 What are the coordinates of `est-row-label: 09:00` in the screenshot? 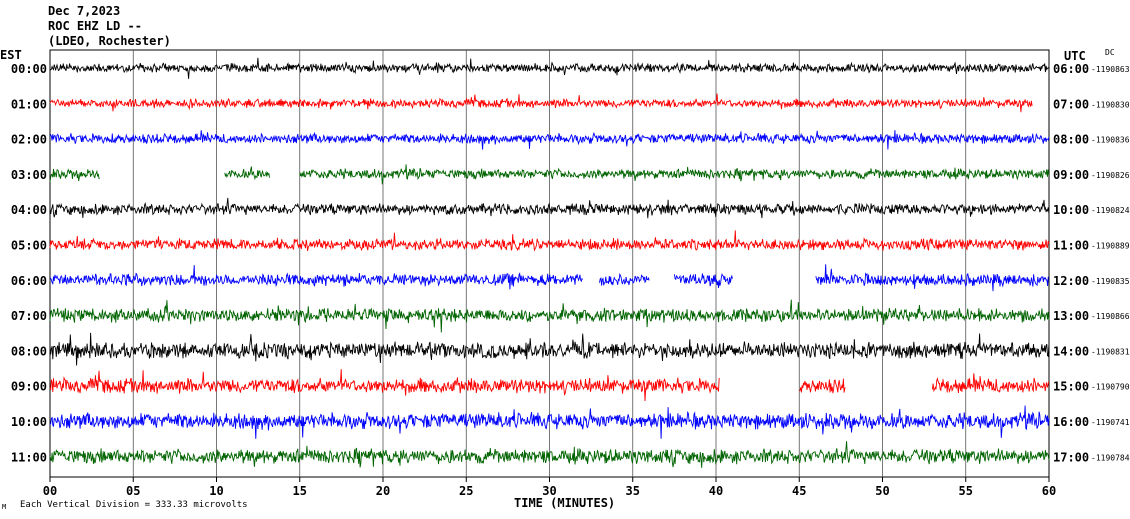 It's located at (29, 387).